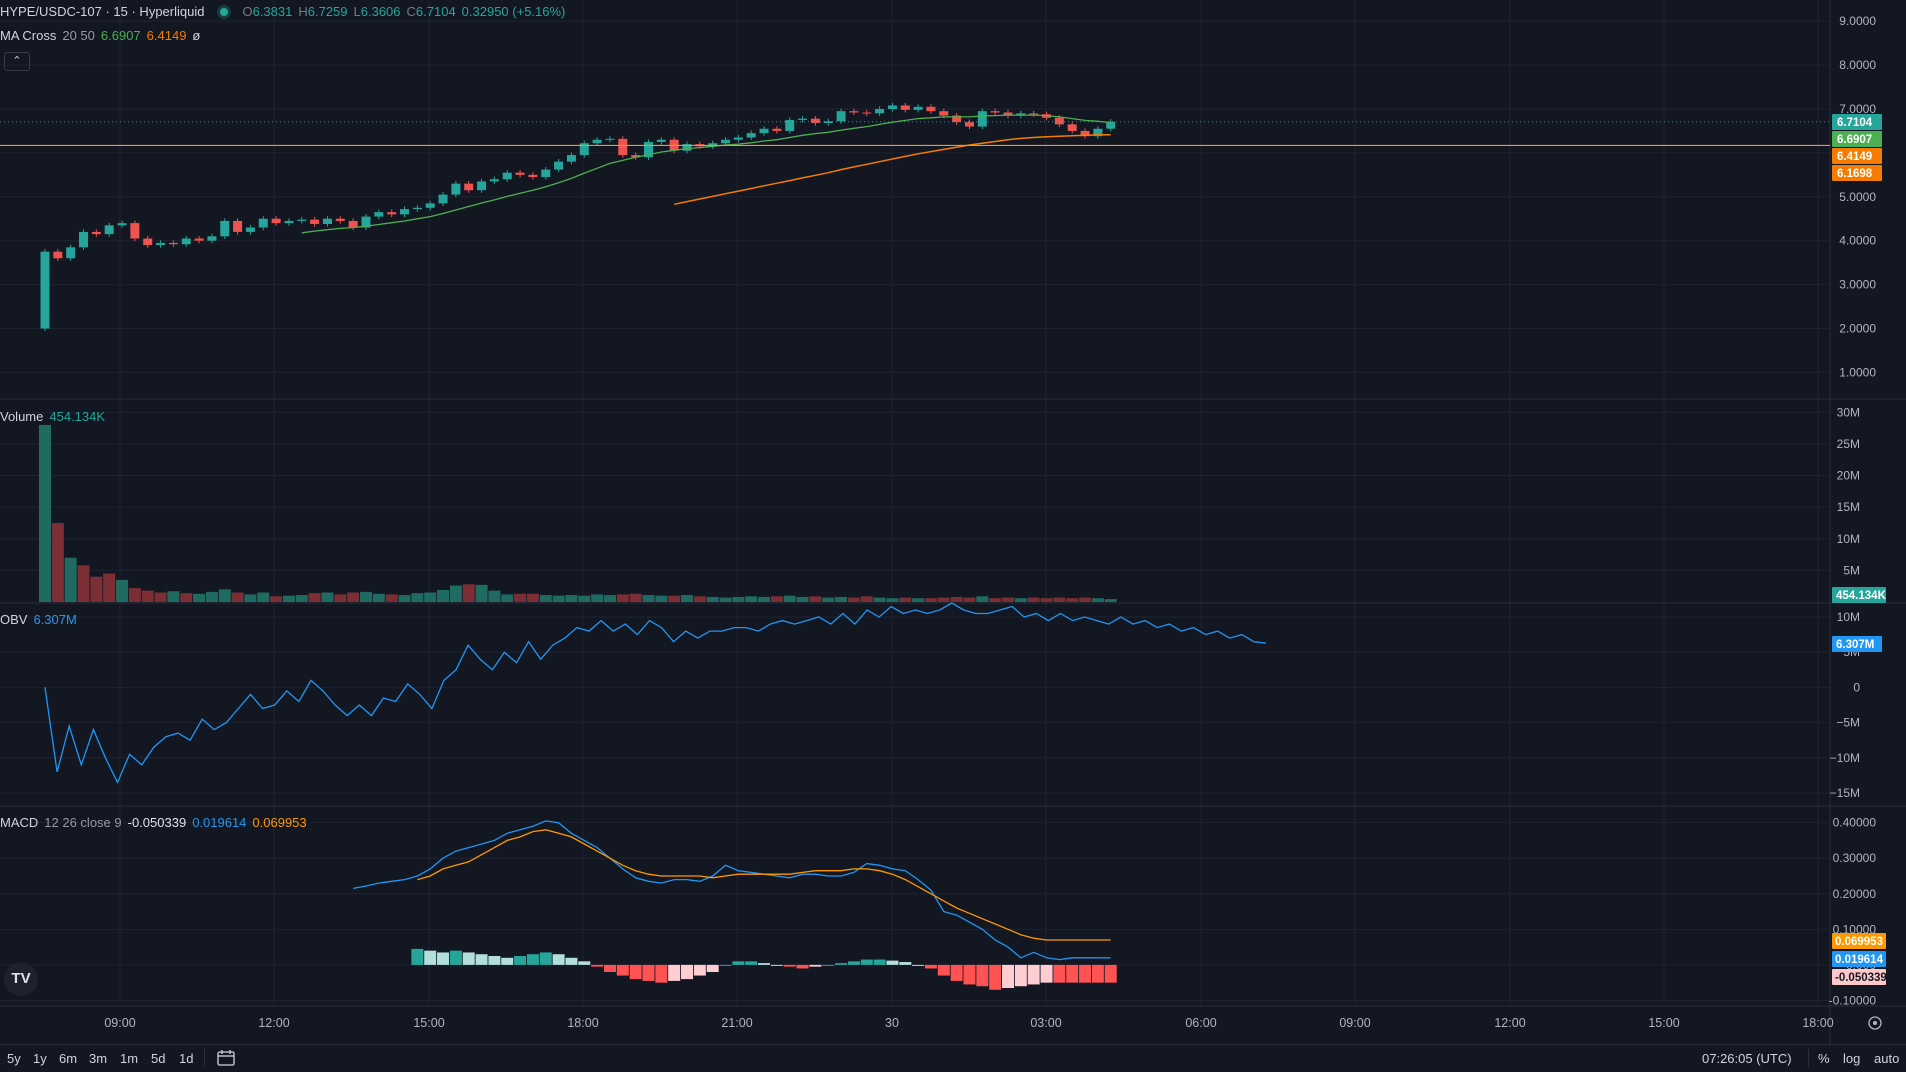 The width and height of the screenshot is (1906, 1072). I want to click on collapse-legend-button: ⌃, so click(17, 61).